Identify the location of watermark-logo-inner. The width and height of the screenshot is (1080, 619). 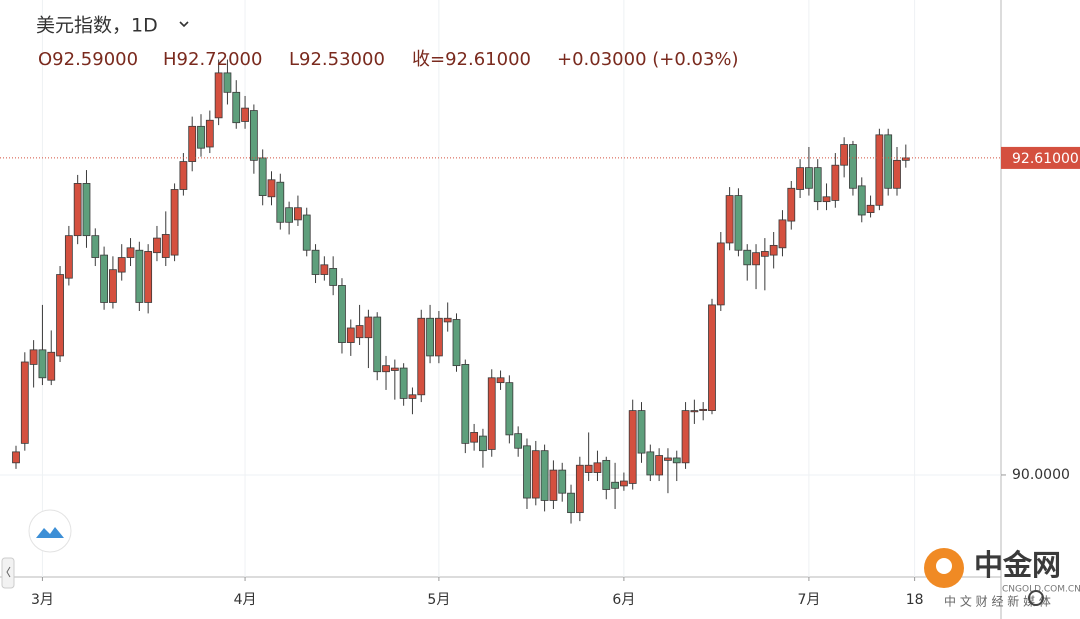
(944, 566).